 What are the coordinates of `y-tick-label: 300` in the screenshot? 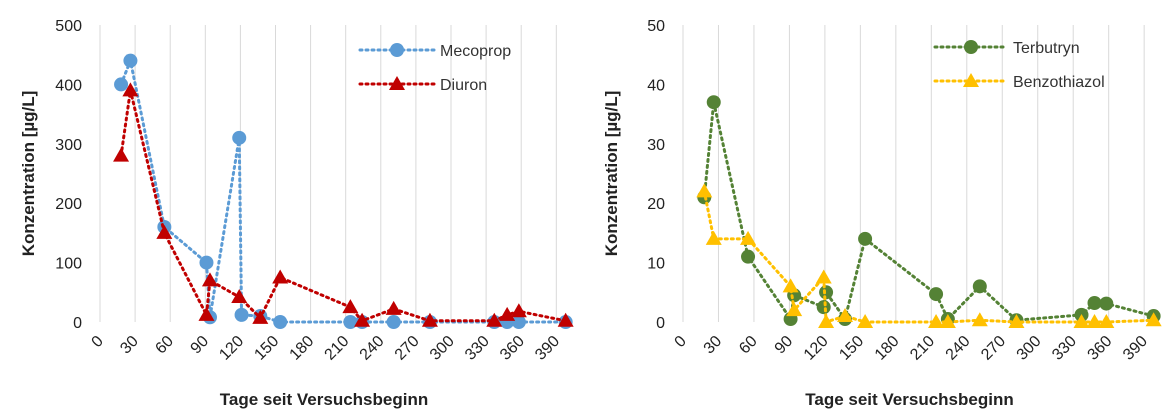 It's located at (68, 145).